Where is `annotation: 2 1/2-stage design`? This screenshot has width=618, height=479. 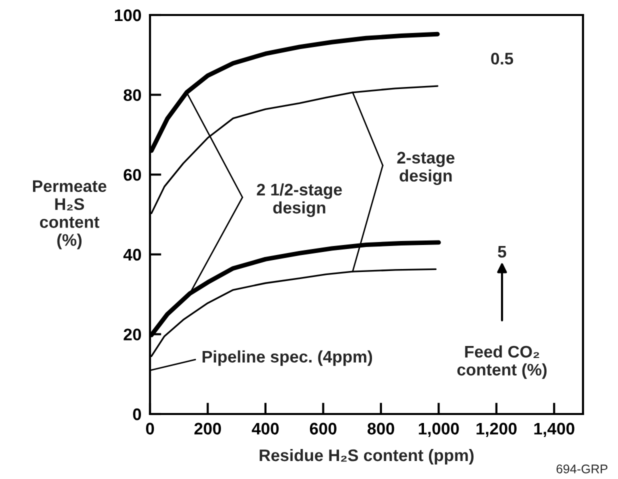
annotation: 2 1/2-stage design is located at coordinates (299, 200).